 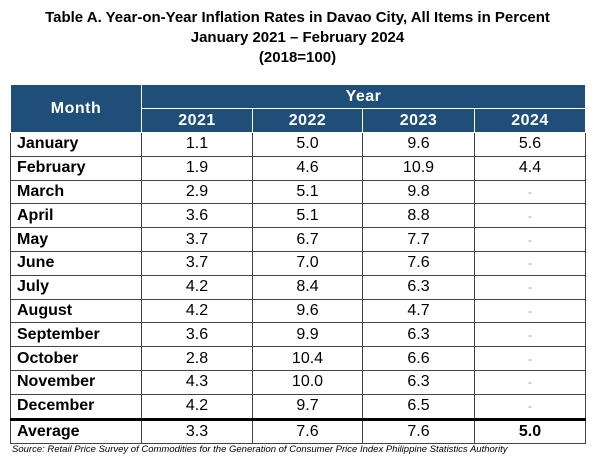 I want to click on cell-value: 7.0, so click(x=307, y=263).